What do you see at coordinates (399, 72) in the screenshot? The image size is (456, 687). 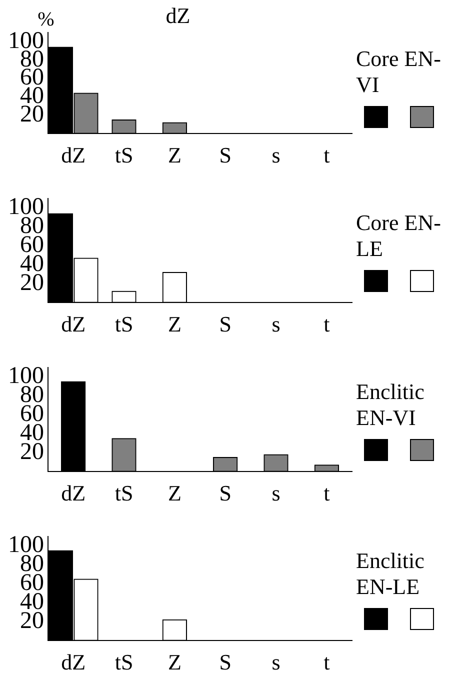 I see `legend-title: Core EN-VI` at bounding box center [399, 72].